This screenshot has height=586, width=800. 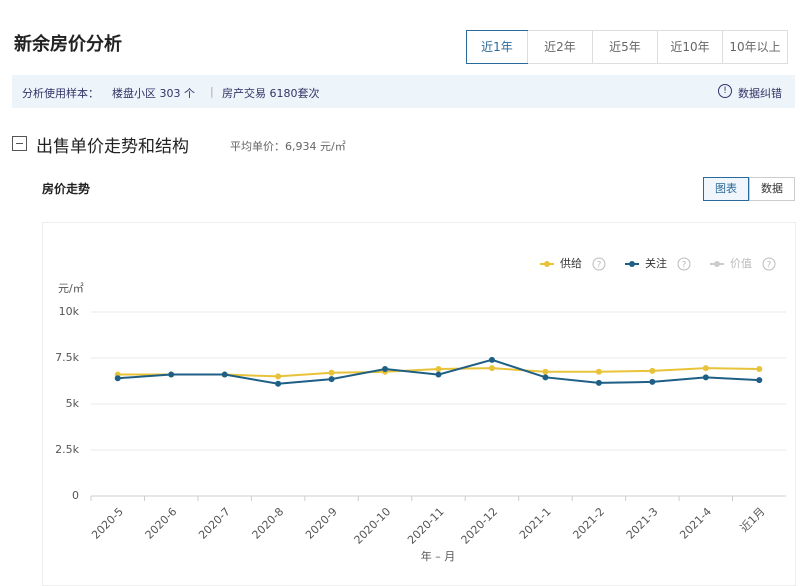 What do you see at coordinates (288, 146) in the screenshot?
I see `average-price: 平均单价：6,934 元/㎡` at bounding box center [288, 146].